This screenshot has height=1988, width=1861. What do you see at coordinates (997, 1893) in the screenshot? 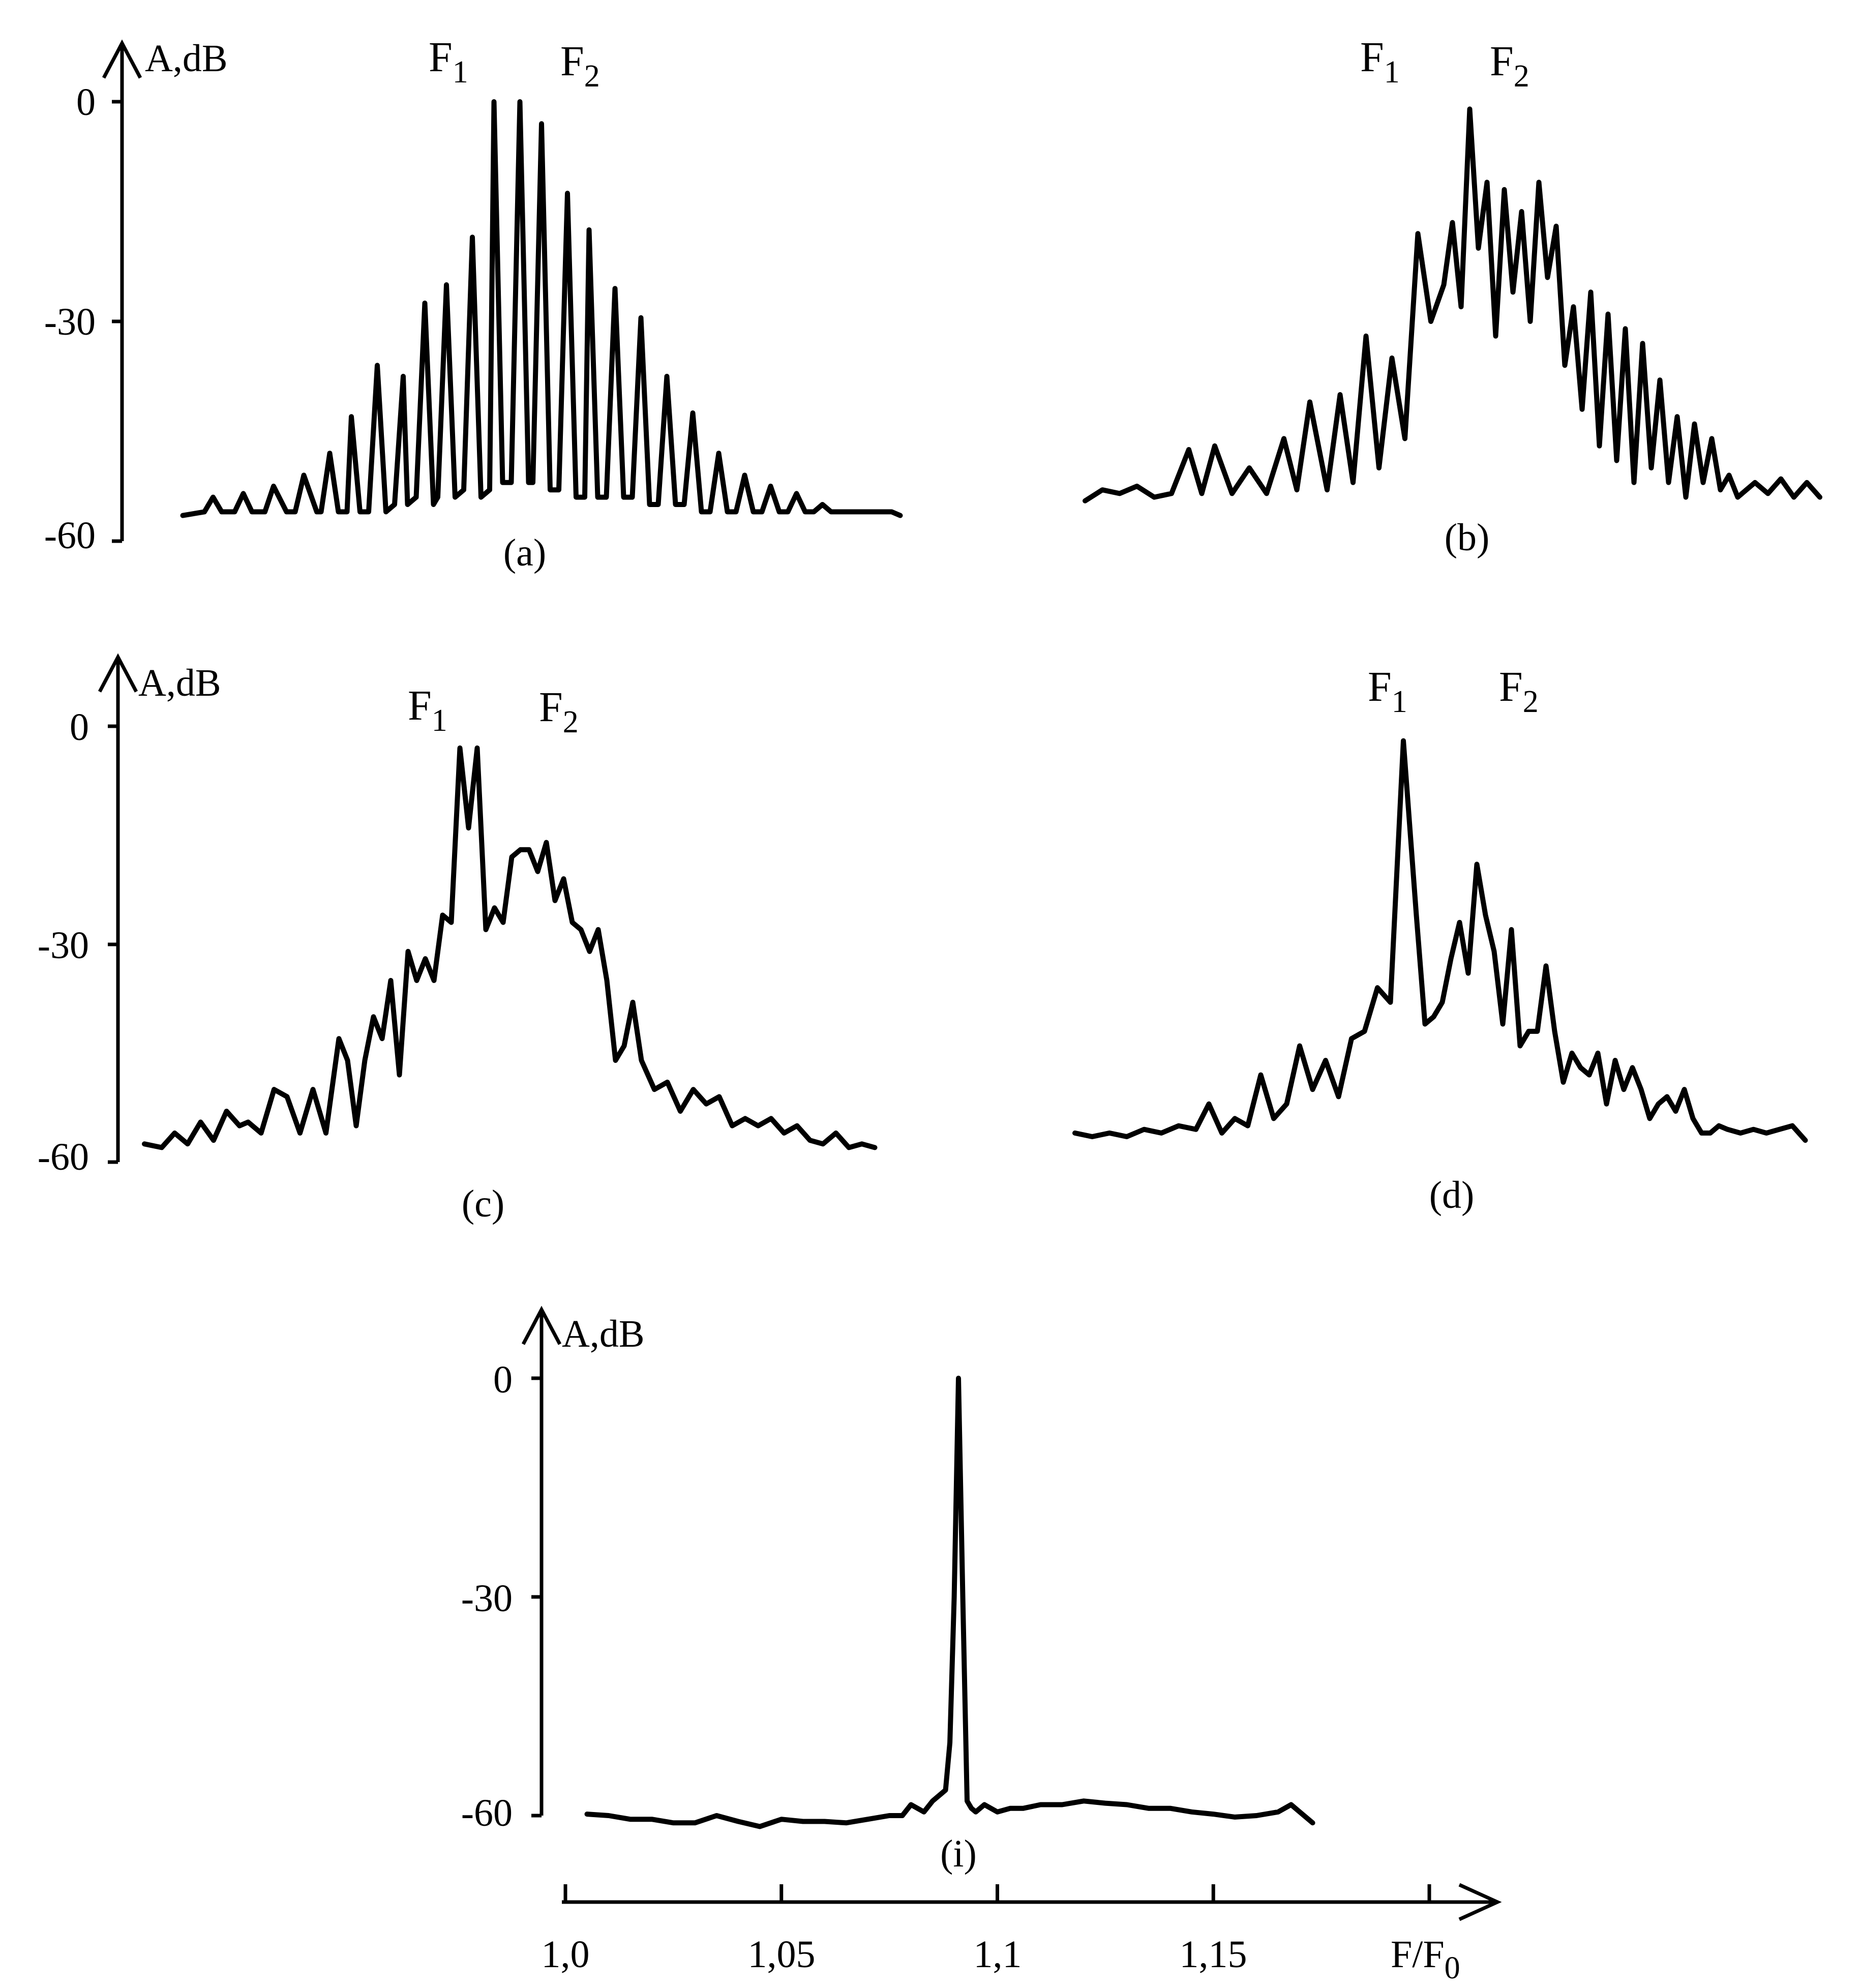
I see `x-ticks` at bounding box center [997, 1893].